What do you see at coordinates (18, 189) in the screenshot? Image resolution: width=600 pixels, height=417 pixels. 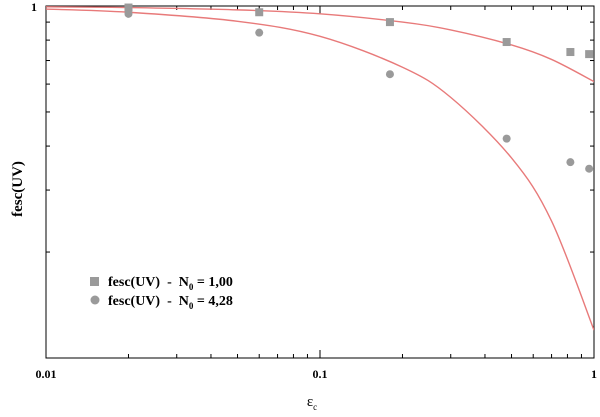 I see `y-axis-label: fesc(UV)` at bounding box center [18, 189].